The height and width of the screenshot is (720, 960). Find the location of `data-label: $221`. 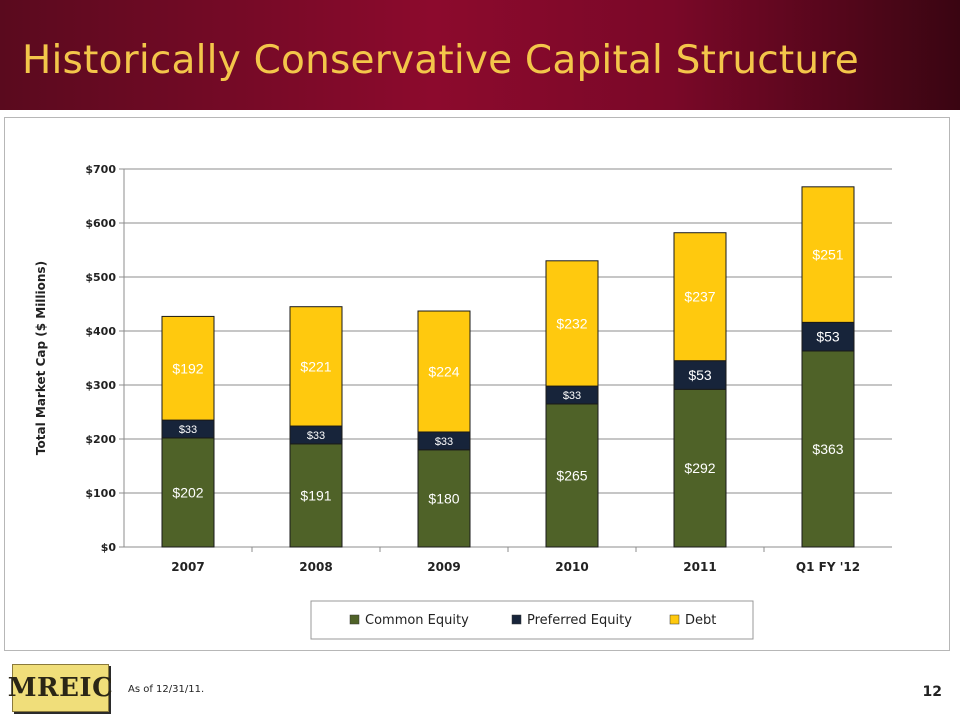

data-label: $221 is located at coordinates (315, 366).